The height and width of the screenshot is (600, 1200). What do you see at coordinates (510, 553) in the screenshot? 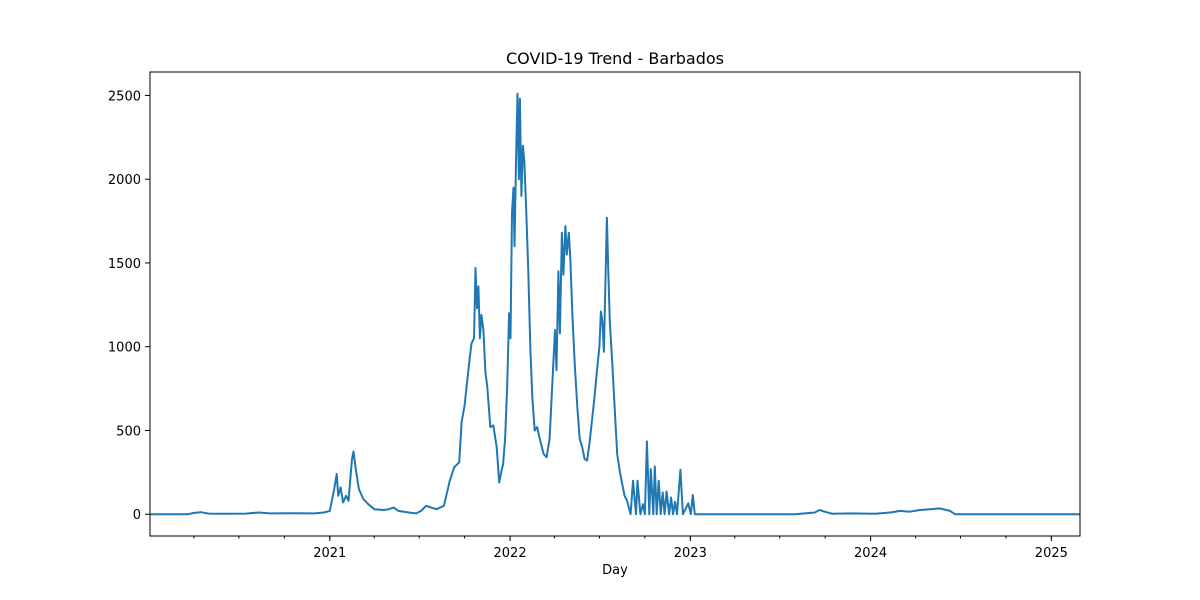
I see `x-tick-label: 2022` at bounding box center [510, 553].